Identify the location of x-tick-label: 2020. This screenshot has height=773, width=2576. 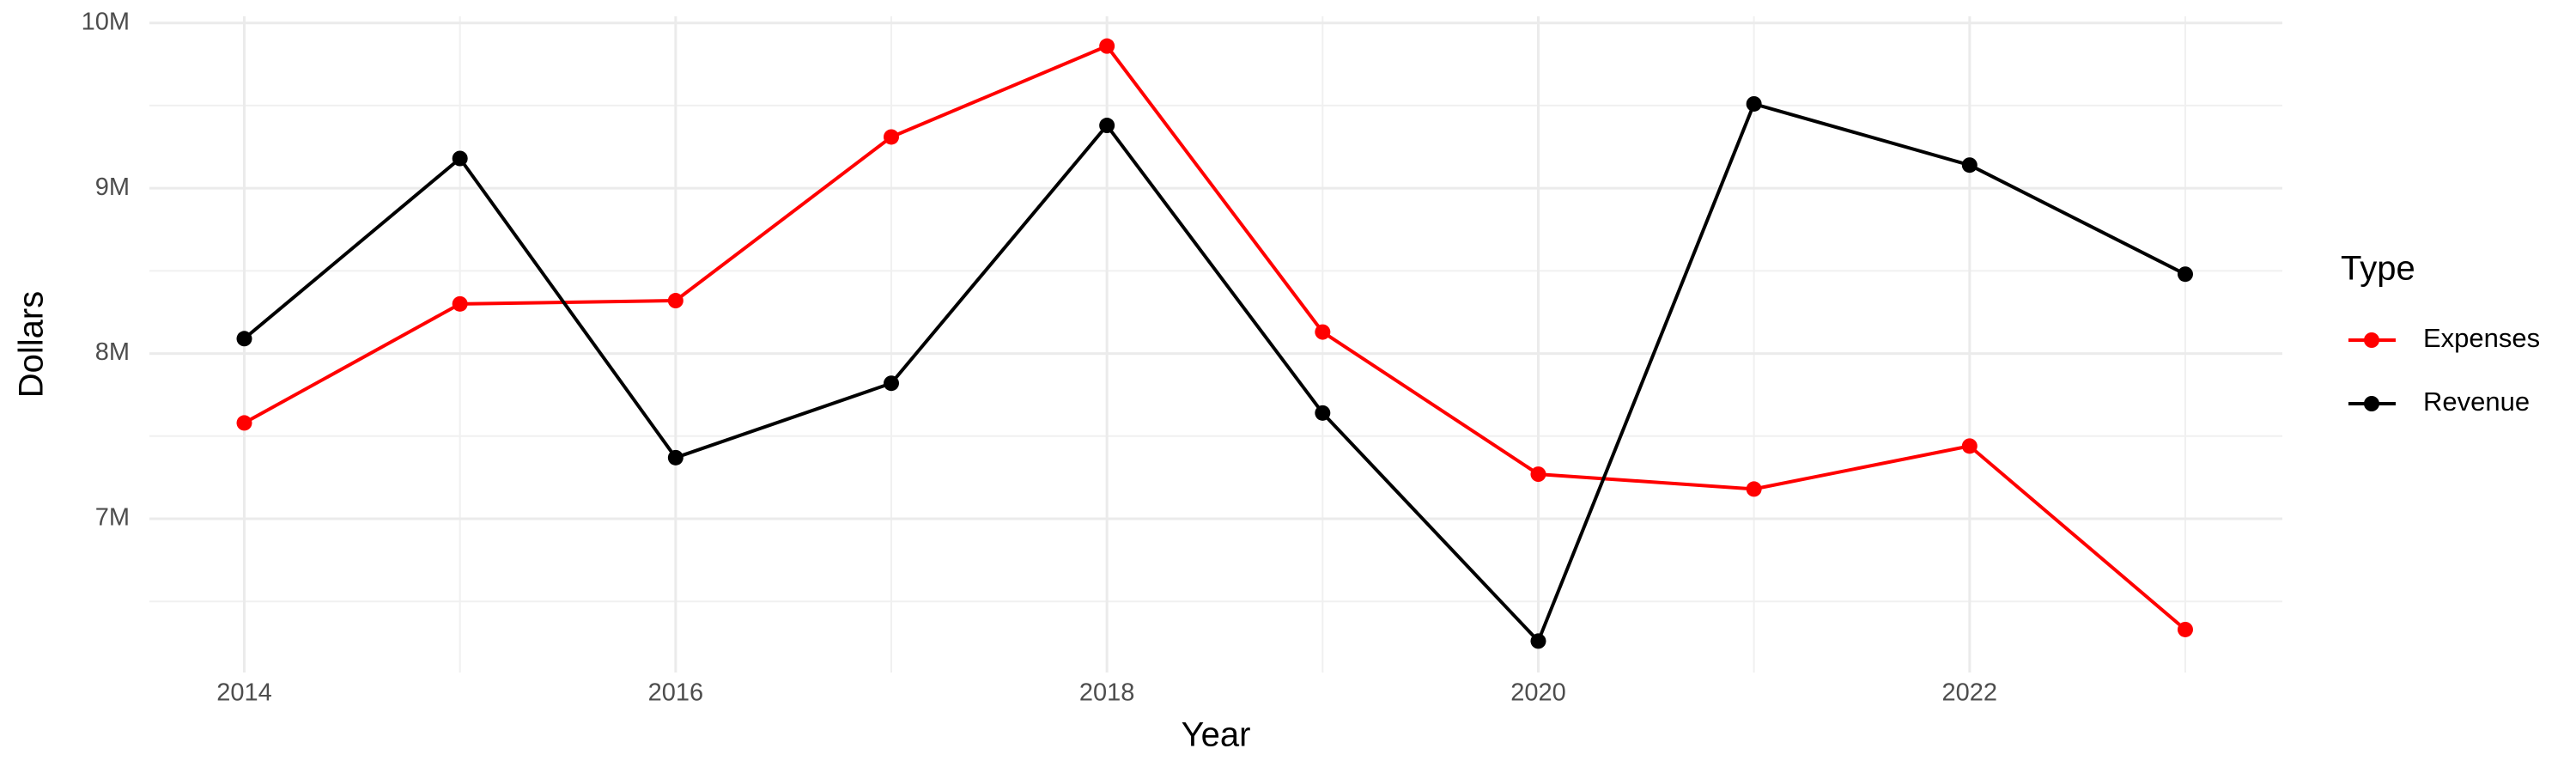
(1538, 693).